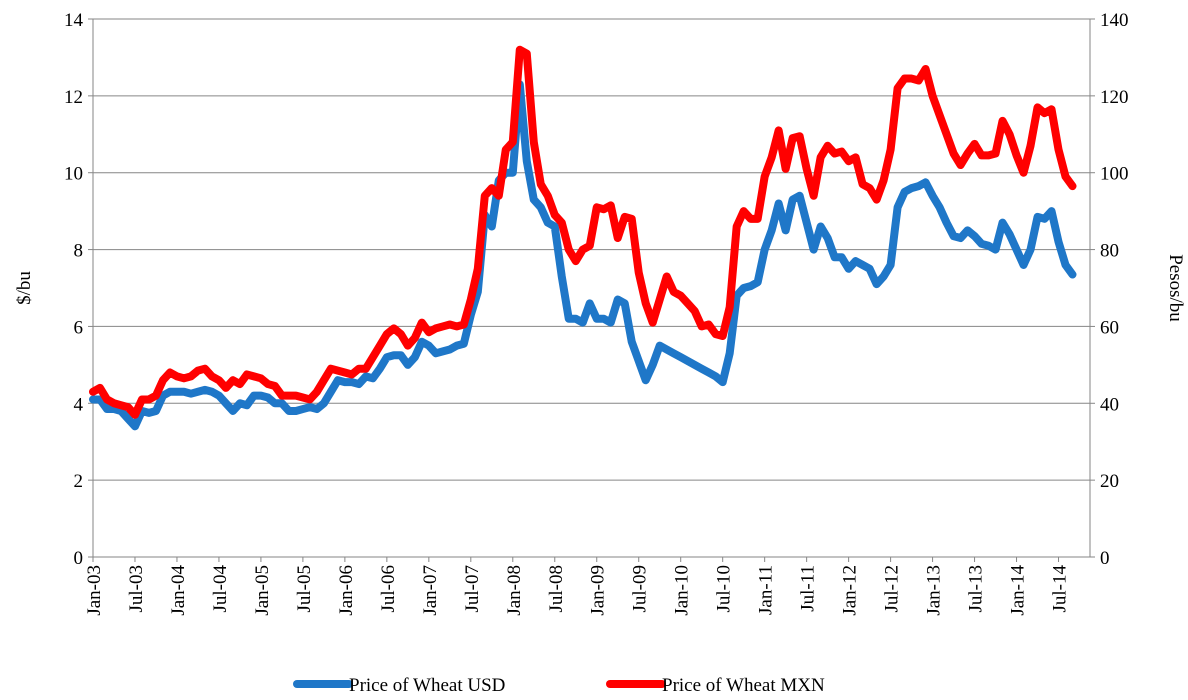 The width and height of the screenshot is (1188, 700). What do you see at coordinates (514, 590) in the screenshot?
I see `x-tick-label: Jan-08` at bounding box center [514, 590].